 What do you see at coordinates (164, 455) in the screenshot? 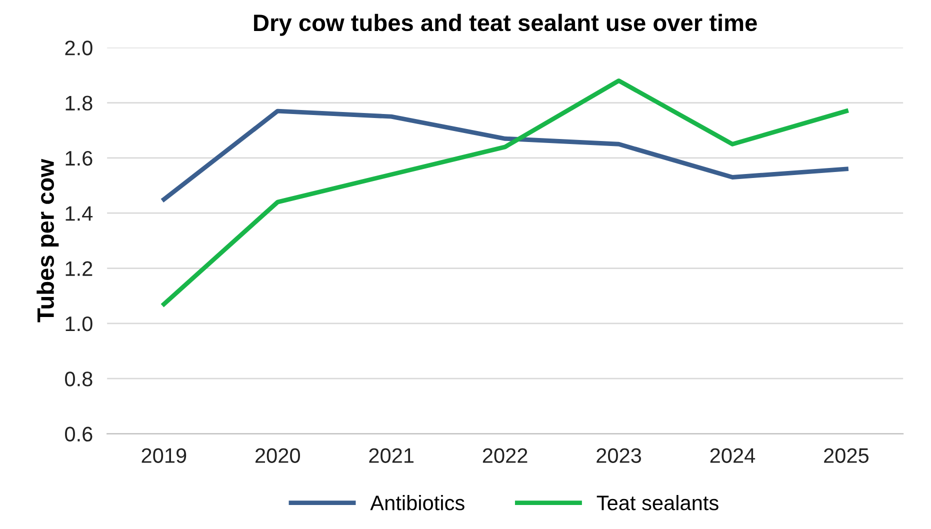
I see `x-tick-label: 2019` at bounding box center [164, 455].